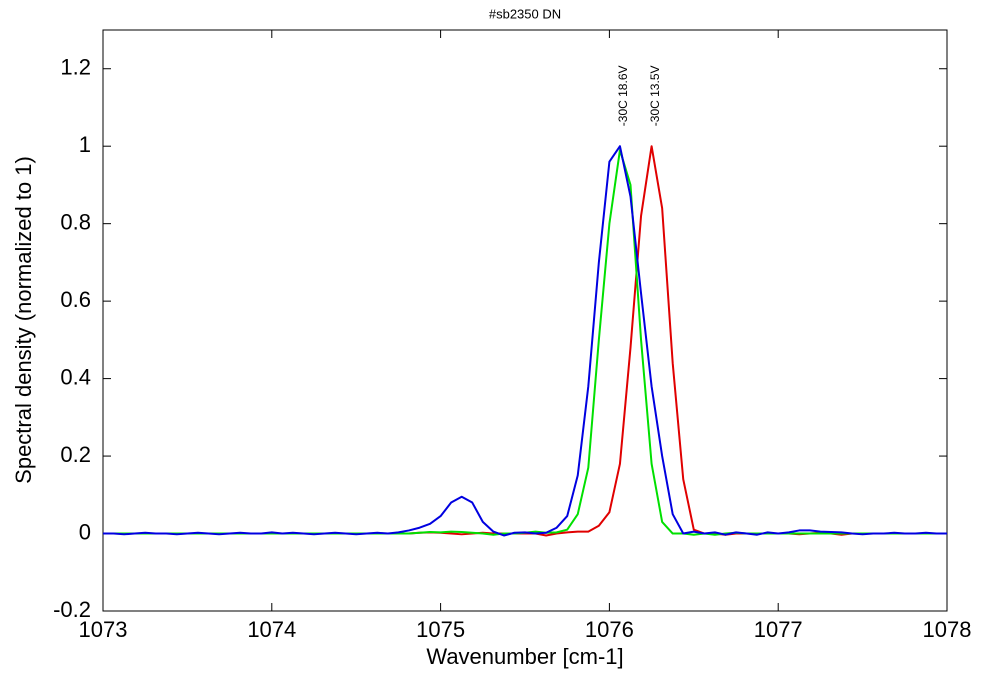 This screenshot has height=677, width=986. What do you see at coordinates (623, 95) in the screenshot?
I see `annotation: -30C 18.6V` at bounding box center [623, 95].